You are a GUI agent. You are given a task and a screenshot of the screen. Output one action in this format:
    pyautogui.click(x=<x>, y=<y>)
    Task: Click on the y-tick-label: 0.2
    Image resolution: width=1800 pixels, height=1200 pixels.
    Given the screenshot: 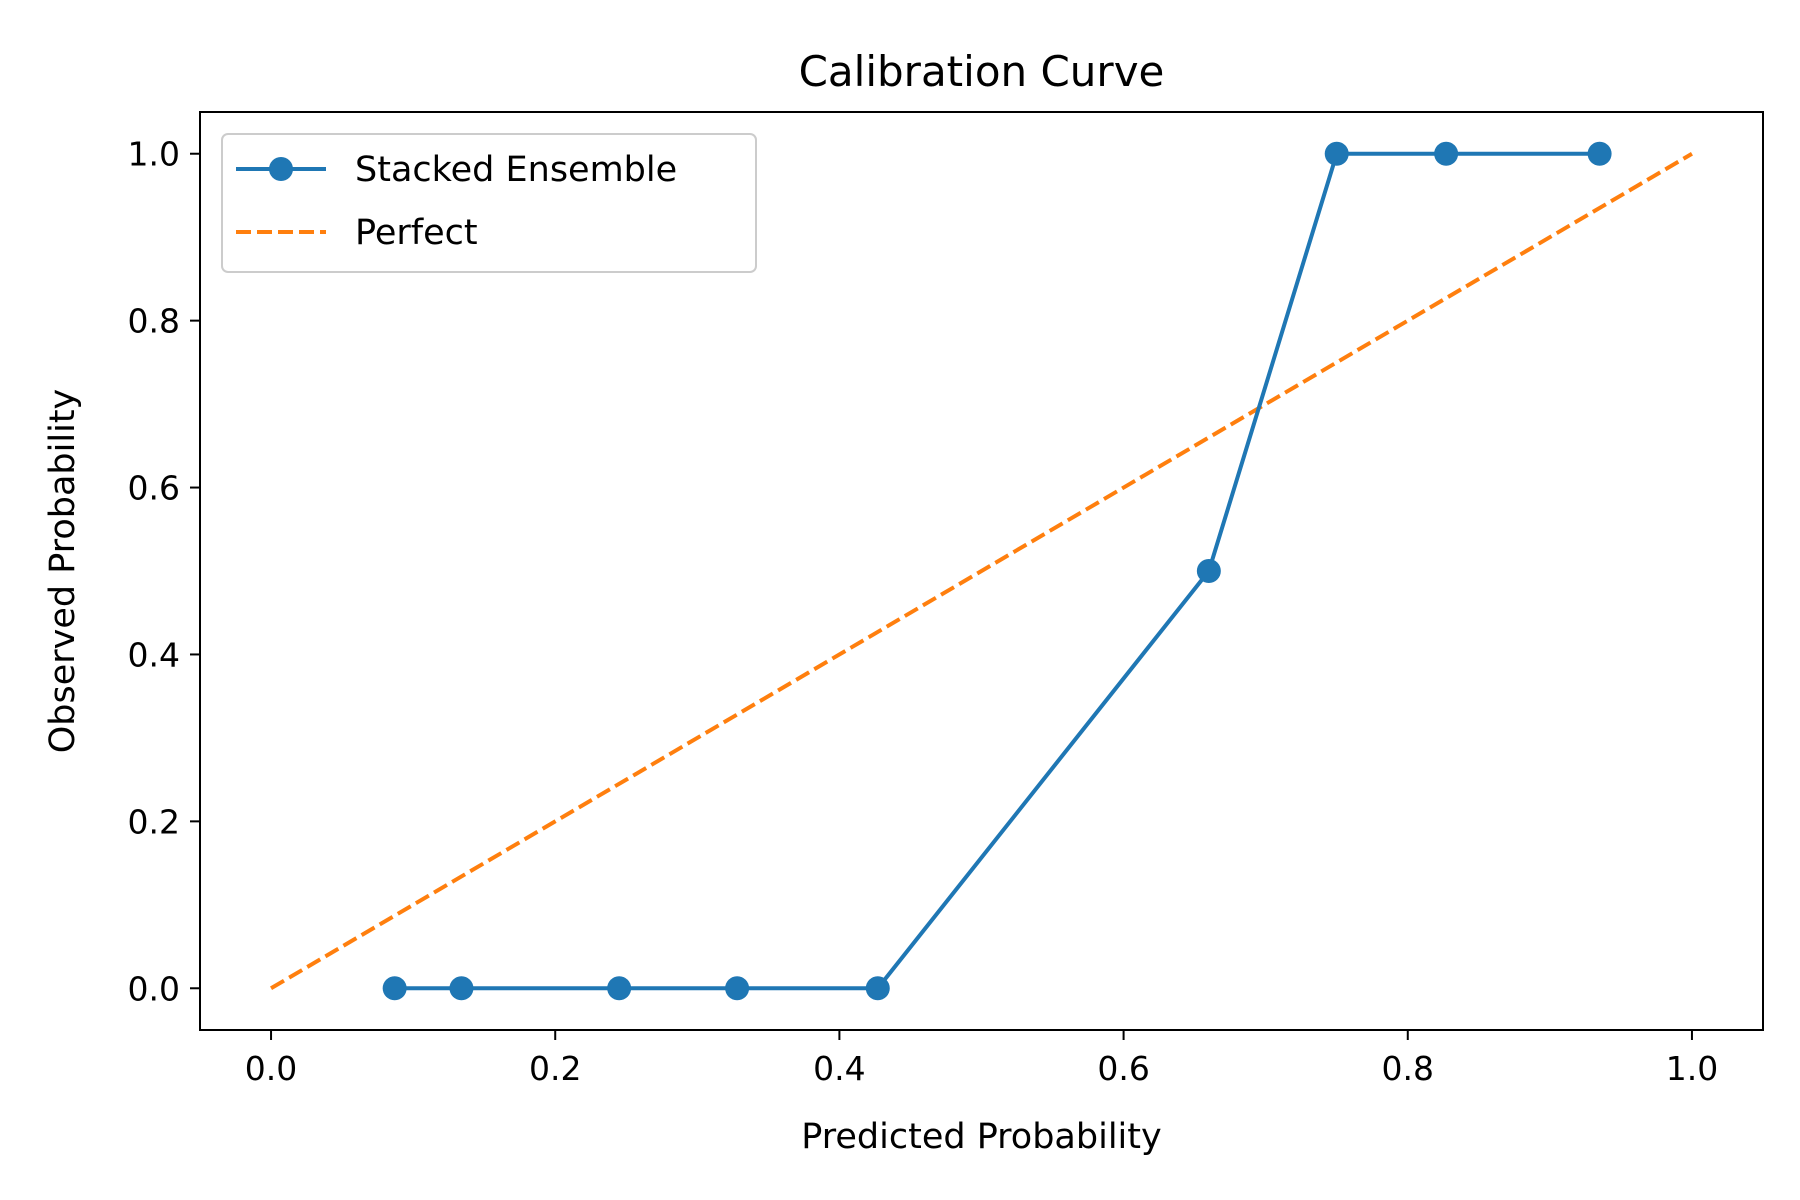 What is the action you would take?
    pyautogui.click(x=154, y=821)
    